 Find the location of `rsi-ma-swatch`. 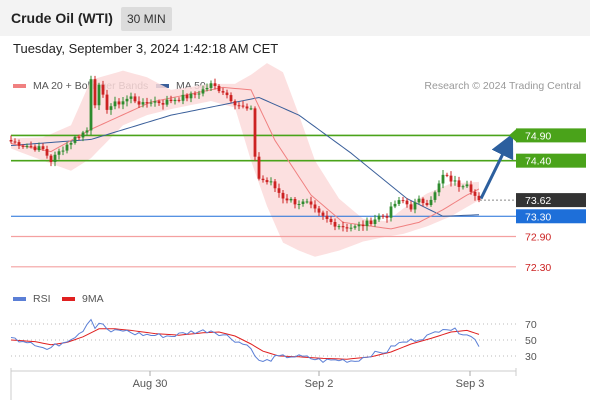

rsi-ma-swatch is located at coordinates (68, 299).